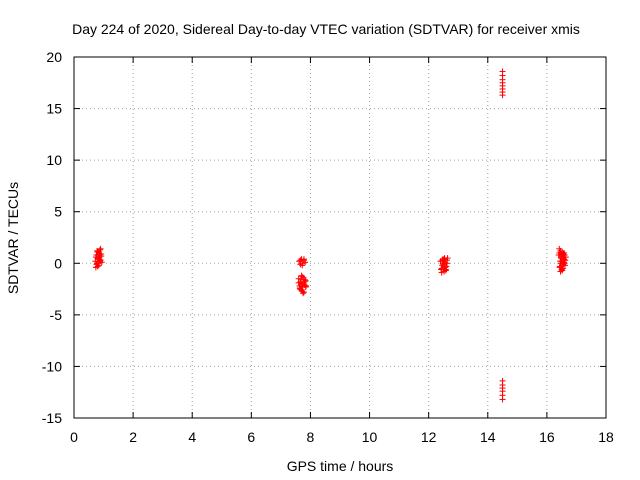 The image size is (640, 480). Describe the element at coordinates (547, 437) in the screenshot. I see `x-tick-label: 16` at that location.